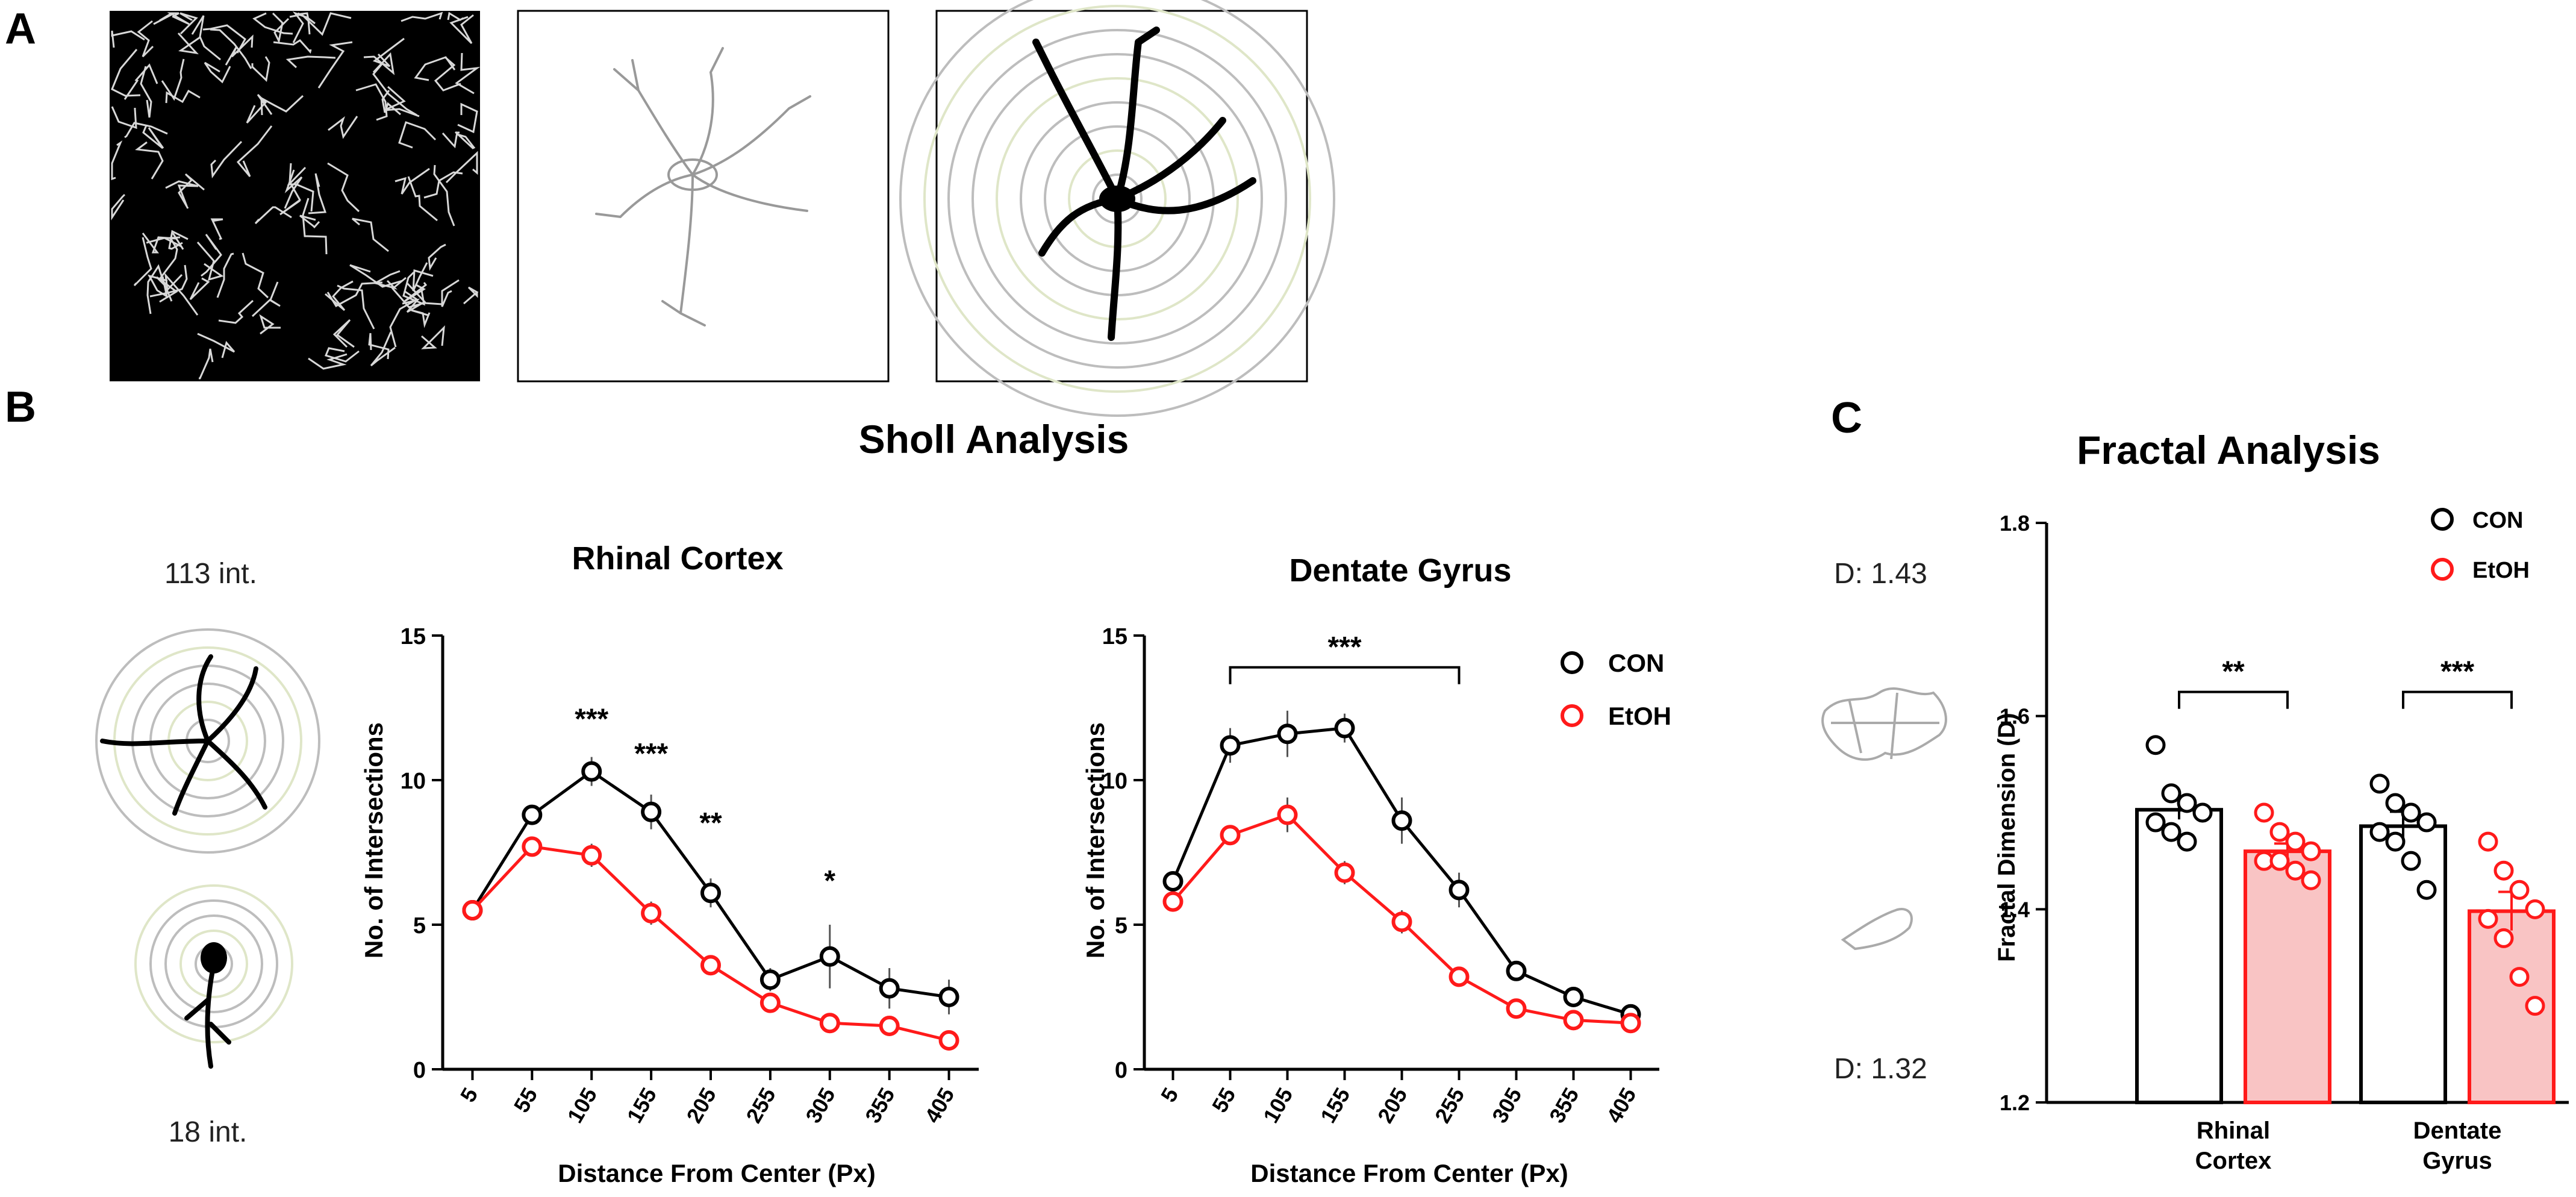 The height and width of the screenshot is (1197, 2576). What do you see at coordinates (210, 574) in the screenshot?
I see `example-label-high: 113 int.` at bounding box center [210, 574].